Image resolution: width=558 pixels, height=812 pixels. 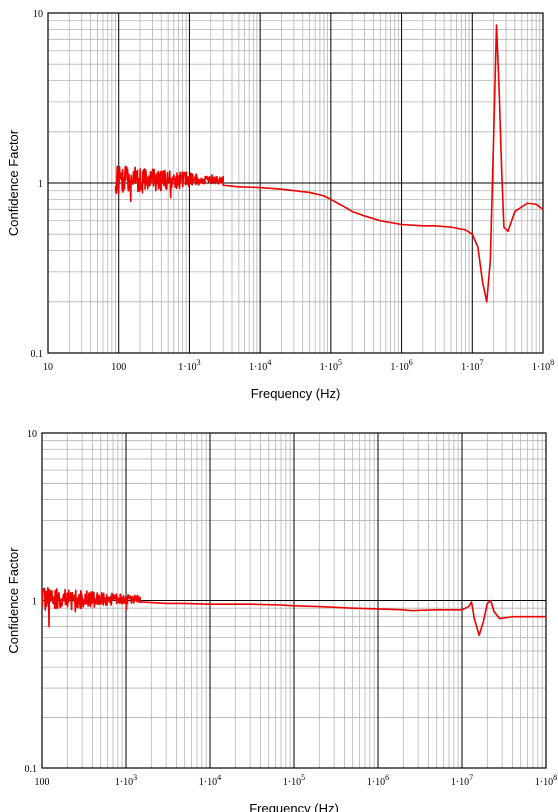 What do you see at coordinates (48, 367) in the screenshot?
I see `x-tick-label: 10` at bounding box center [48, 367].